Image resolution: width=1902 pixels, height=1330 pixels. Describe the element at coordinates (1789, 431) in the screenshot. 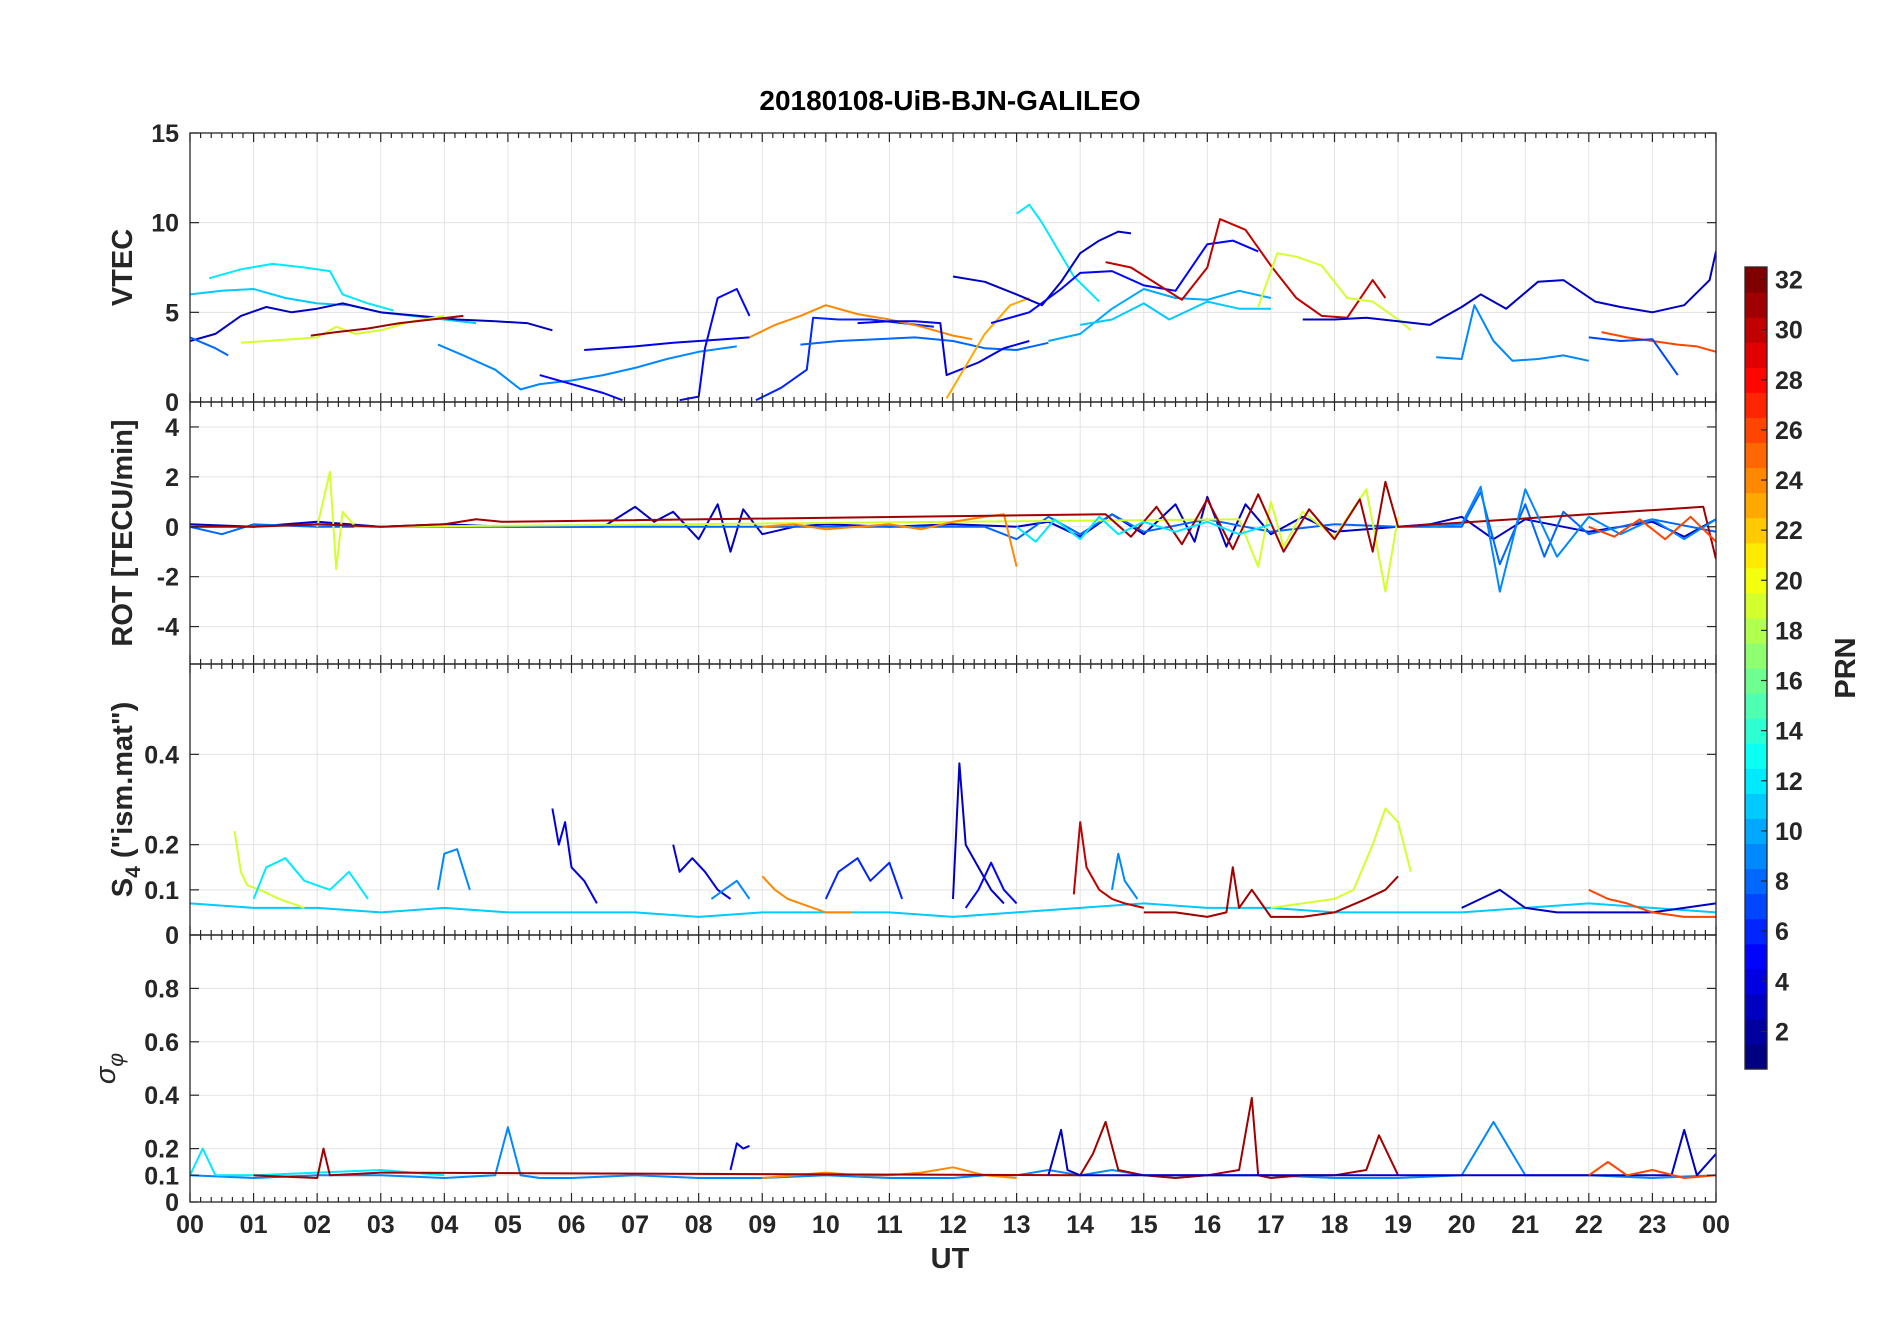

I see `colorbar-tick-label: 26` at that location.